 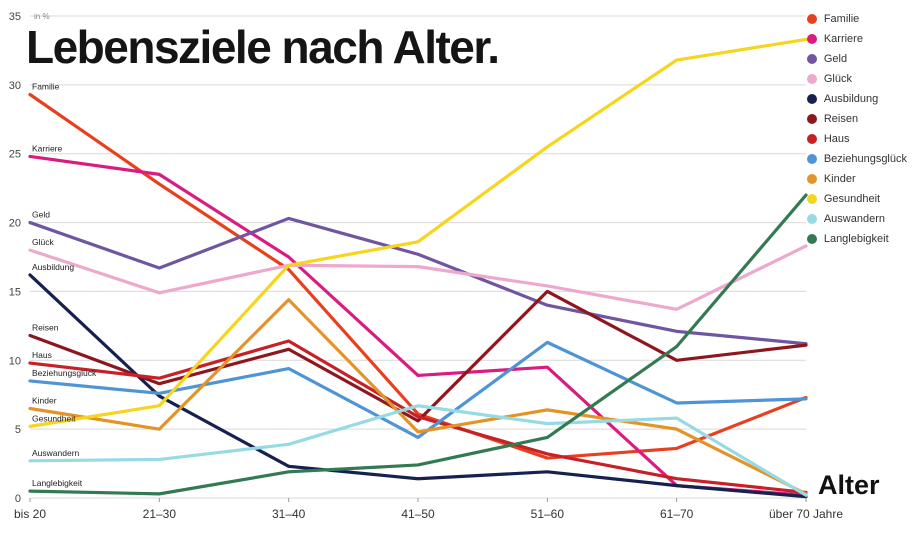 What do you see at coordinates (839, 179) in the screenshot?
I see `legend-label: Kinder` at bounding box center [839, 179].